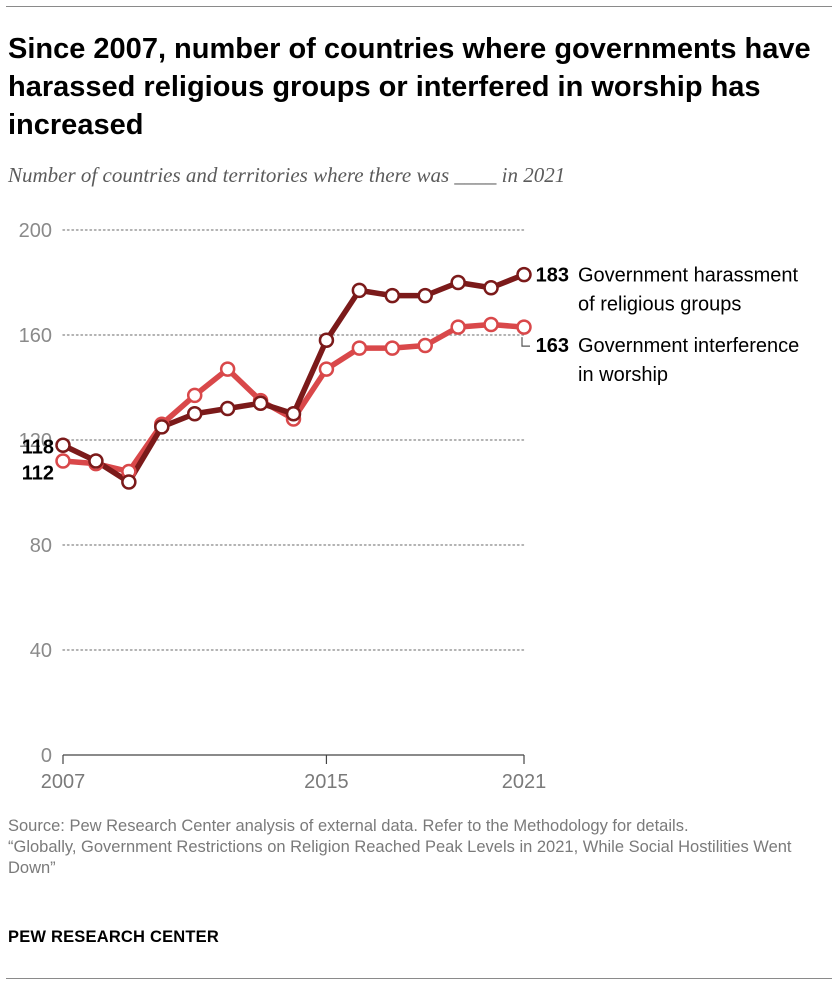 This screenshot has height=984, width=840. Describe the element at coordinates (688, 276) in the screenshot. I see `series-label-harassment-name: Government harassment` at that location.